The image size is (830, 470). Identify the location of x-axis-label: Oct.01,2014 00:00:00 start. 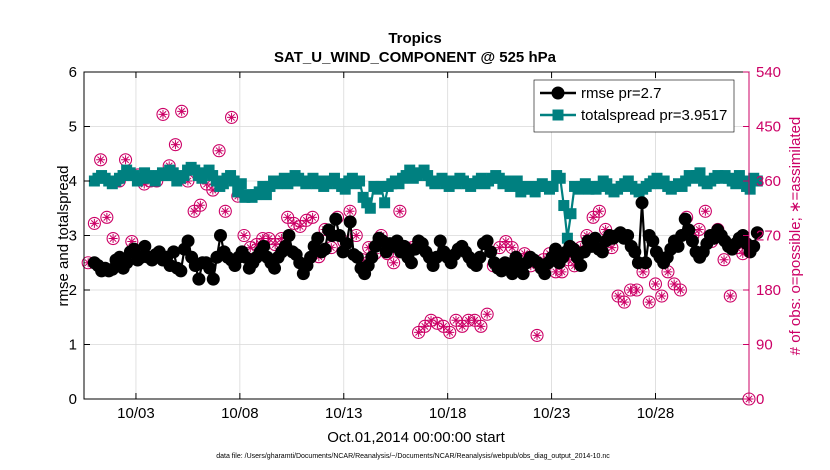
(416, 437).